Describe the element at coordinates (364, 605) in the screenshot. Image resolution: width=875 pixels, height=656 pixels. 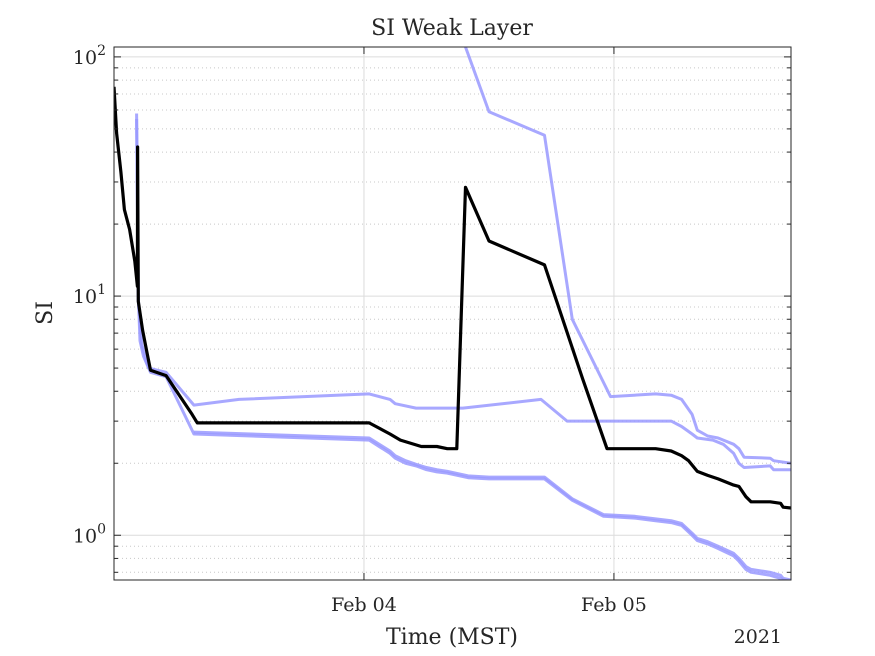
I see `x-tick-label: Feb 04` at that location.